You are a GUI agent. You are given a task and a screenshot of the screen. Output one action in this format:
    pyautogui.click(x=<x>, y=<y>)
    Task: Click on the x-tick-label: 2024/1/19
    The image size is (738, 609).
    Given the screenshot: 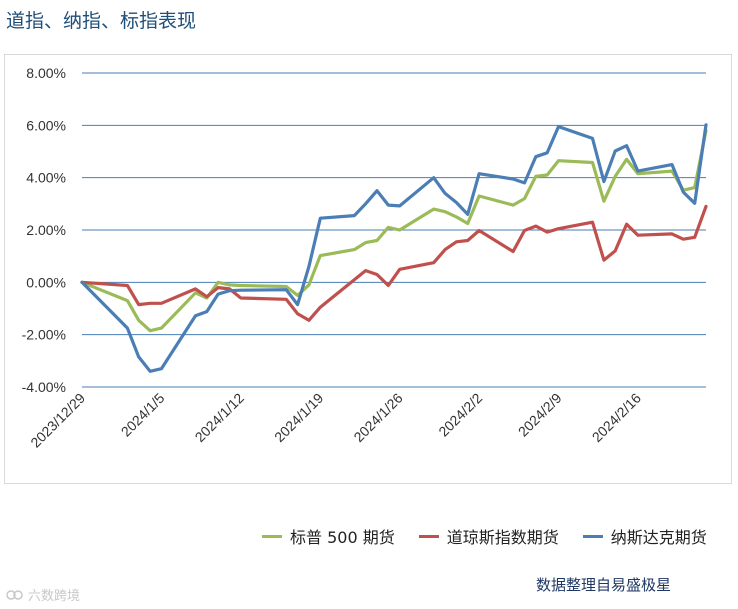 What is the action you would take?
    pyautogui.click(x=299, y=418)
    